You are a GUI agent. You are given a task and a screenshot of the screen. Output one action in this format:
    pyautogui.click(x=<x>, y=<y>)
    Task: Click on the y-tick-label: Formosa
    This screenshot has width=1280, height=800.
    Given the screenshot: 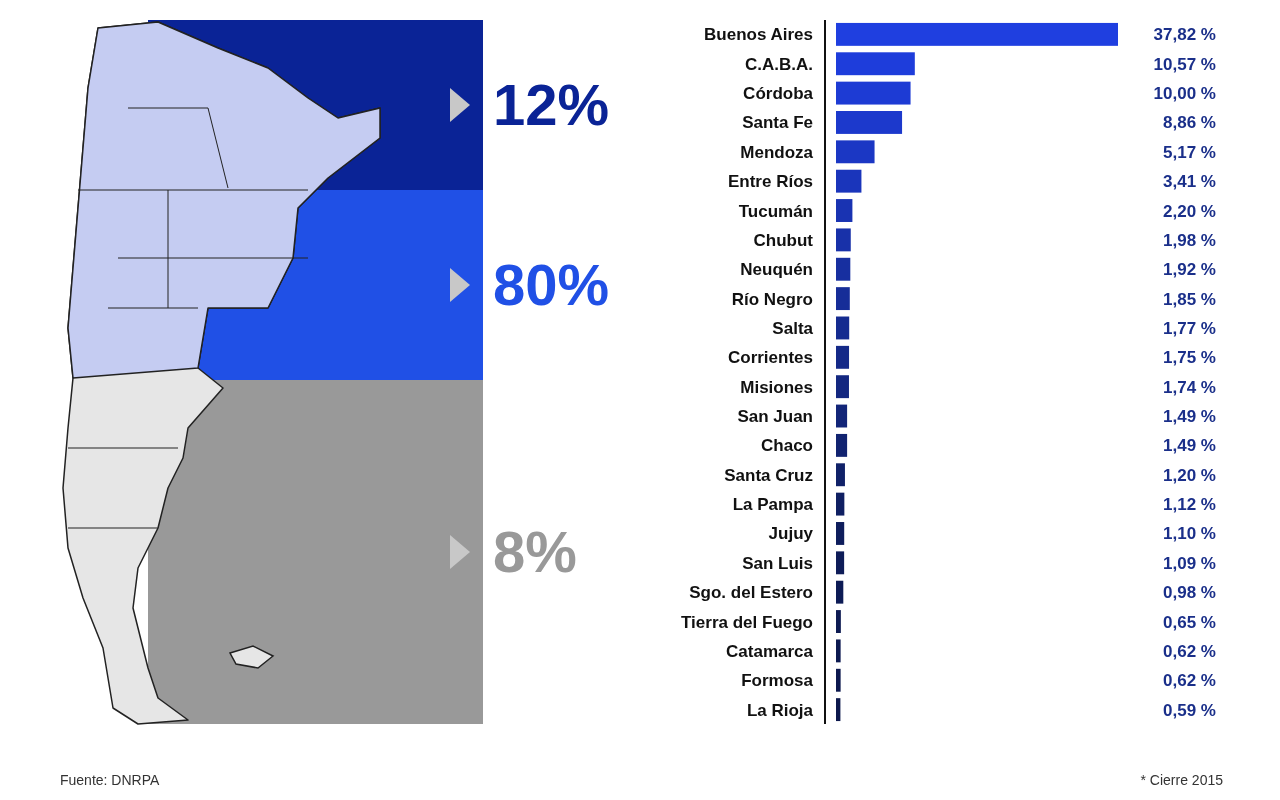 What is the action you would take?
    pyautogui.click(x=777, y=681)
    